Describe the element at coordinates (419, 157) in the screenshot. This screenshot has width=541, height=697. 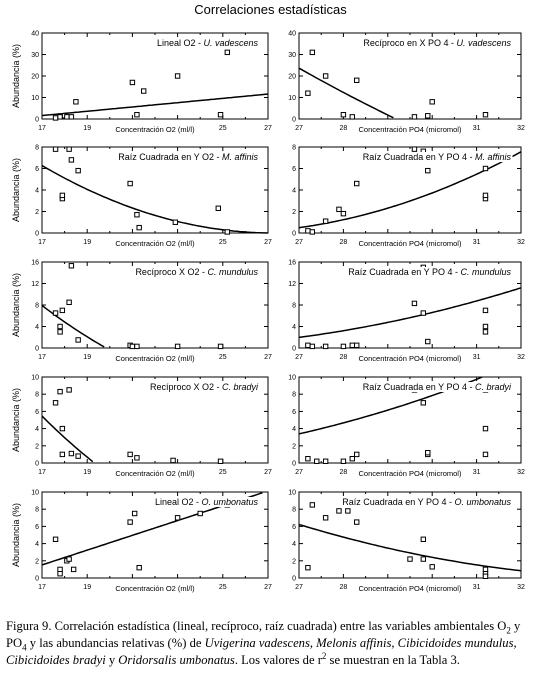
I see `panel-title-text: Raíz Cuadrada en Y PO 4 -` at that location.